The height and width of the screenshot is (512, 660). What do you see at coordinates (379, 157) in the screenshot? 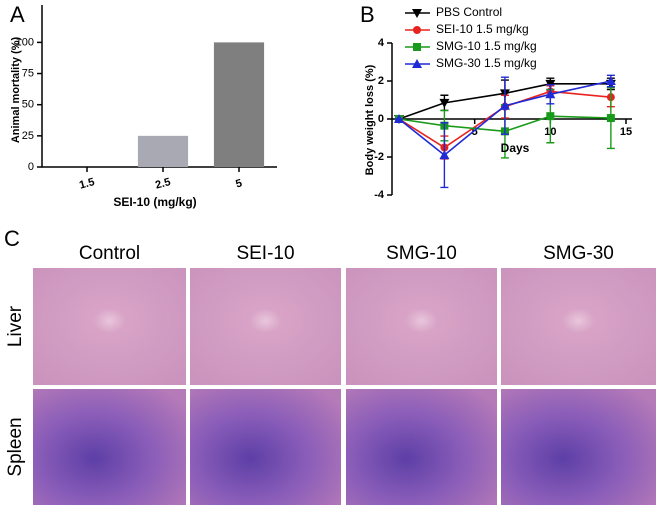
I see `y-tick-label: -2` at bounding box center [379, 157].